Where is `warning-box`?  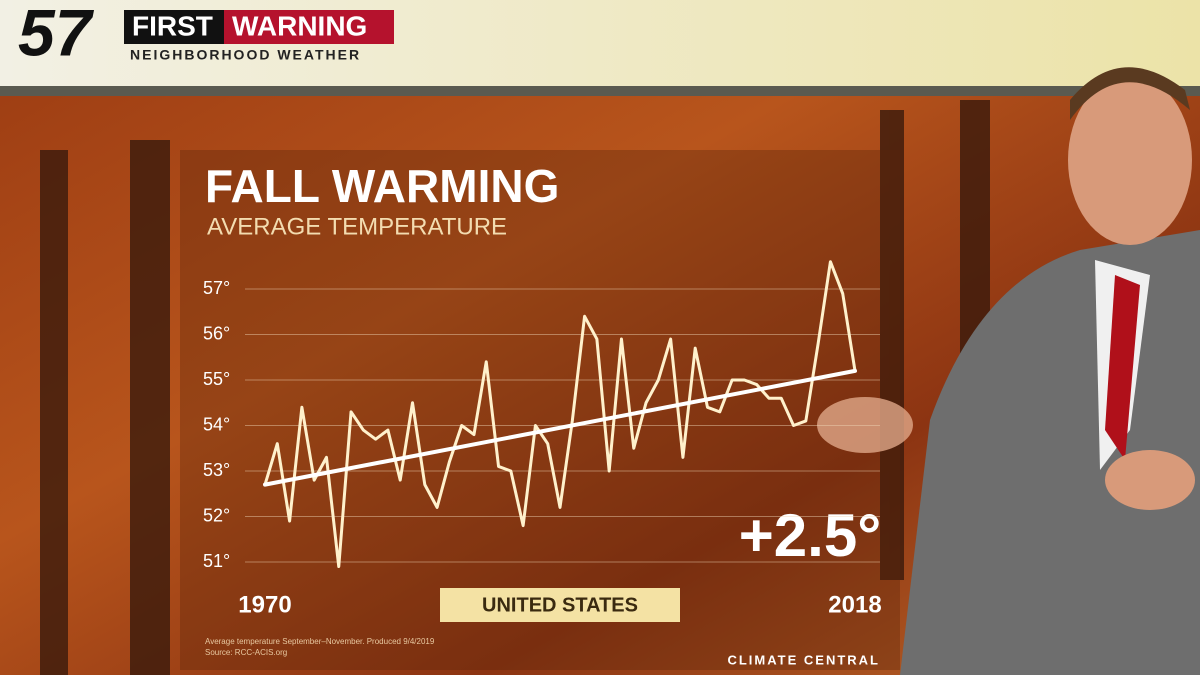
warning-box is located at coordinates (309, 27).